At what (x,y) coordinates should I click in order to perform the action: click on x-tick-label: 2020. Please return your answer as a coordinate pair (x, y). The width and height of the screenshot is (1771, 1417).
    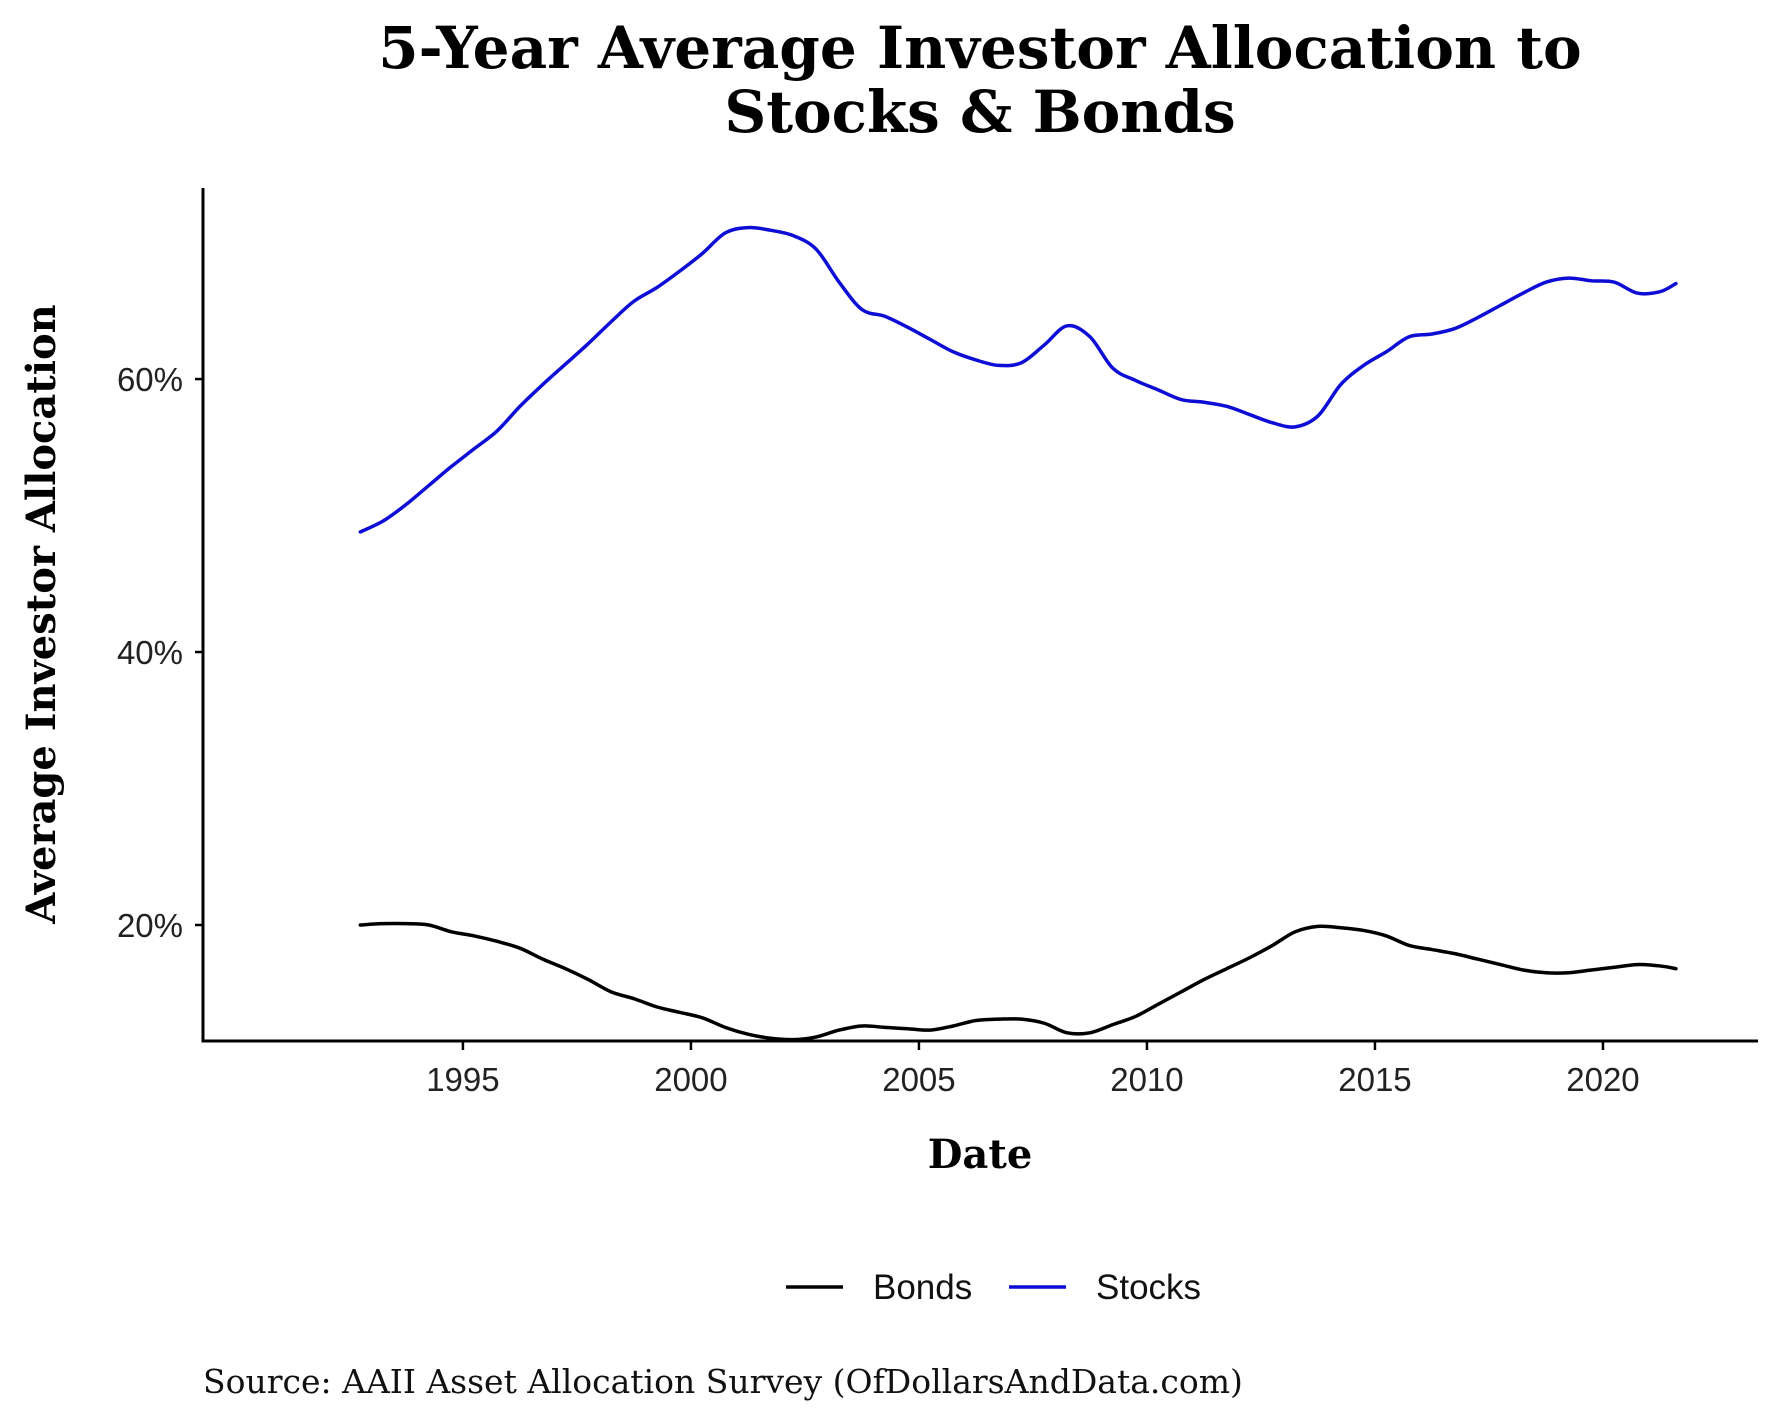
    Looking at the image, I should click on (1602, 1079).